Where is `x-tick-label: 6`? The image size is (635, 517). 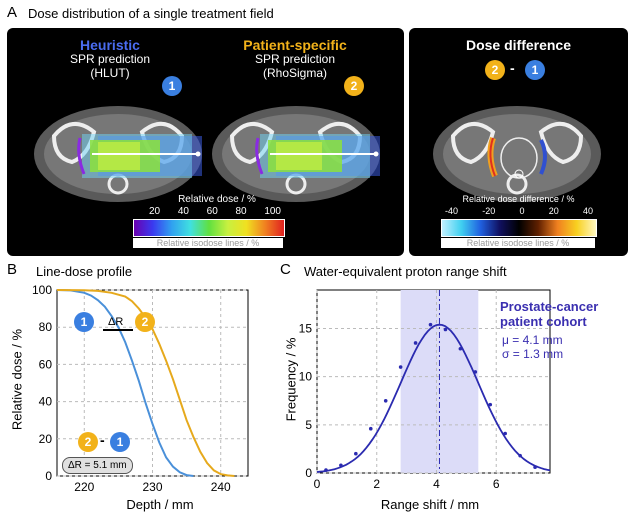 x-tick-label: 6 is located at coordinates (496, 484).